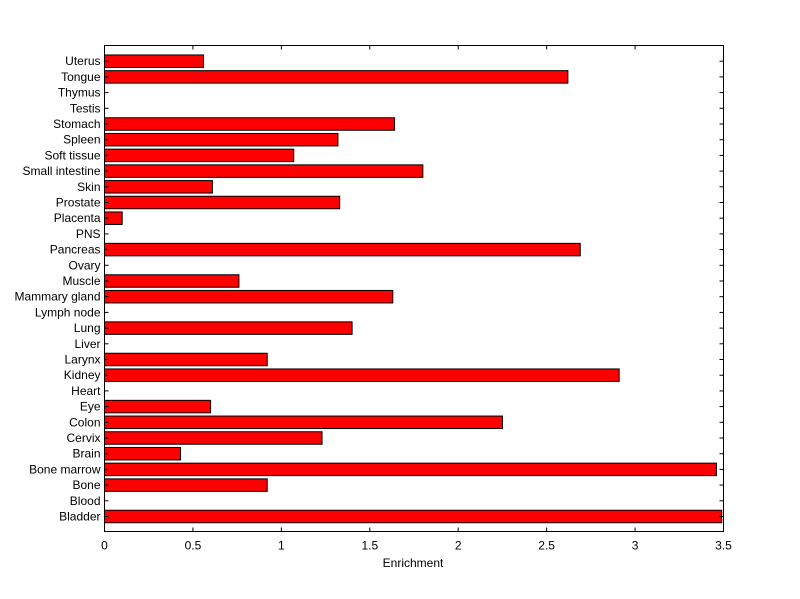 This screenshot has width=800, height=599. I want to click on category-label: Bone, so click(86, 485).